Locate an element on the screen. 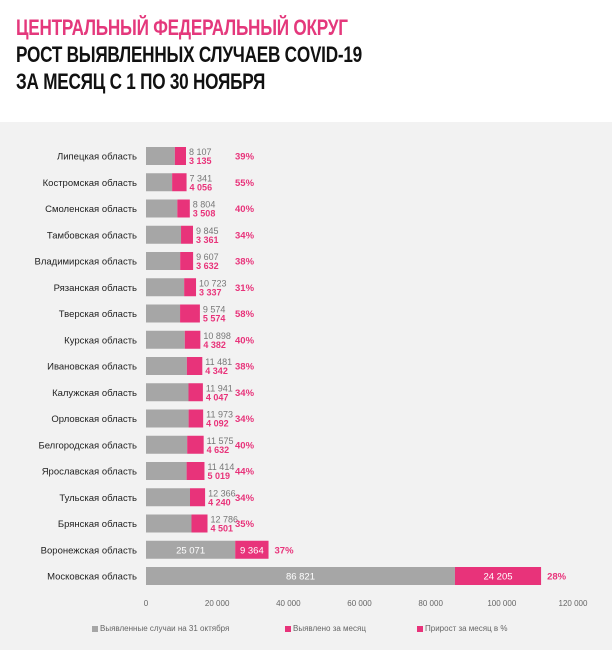 This screenshot has height=650, width=612. data-label-increase: 3 337 is located at coordinates (210, 292).